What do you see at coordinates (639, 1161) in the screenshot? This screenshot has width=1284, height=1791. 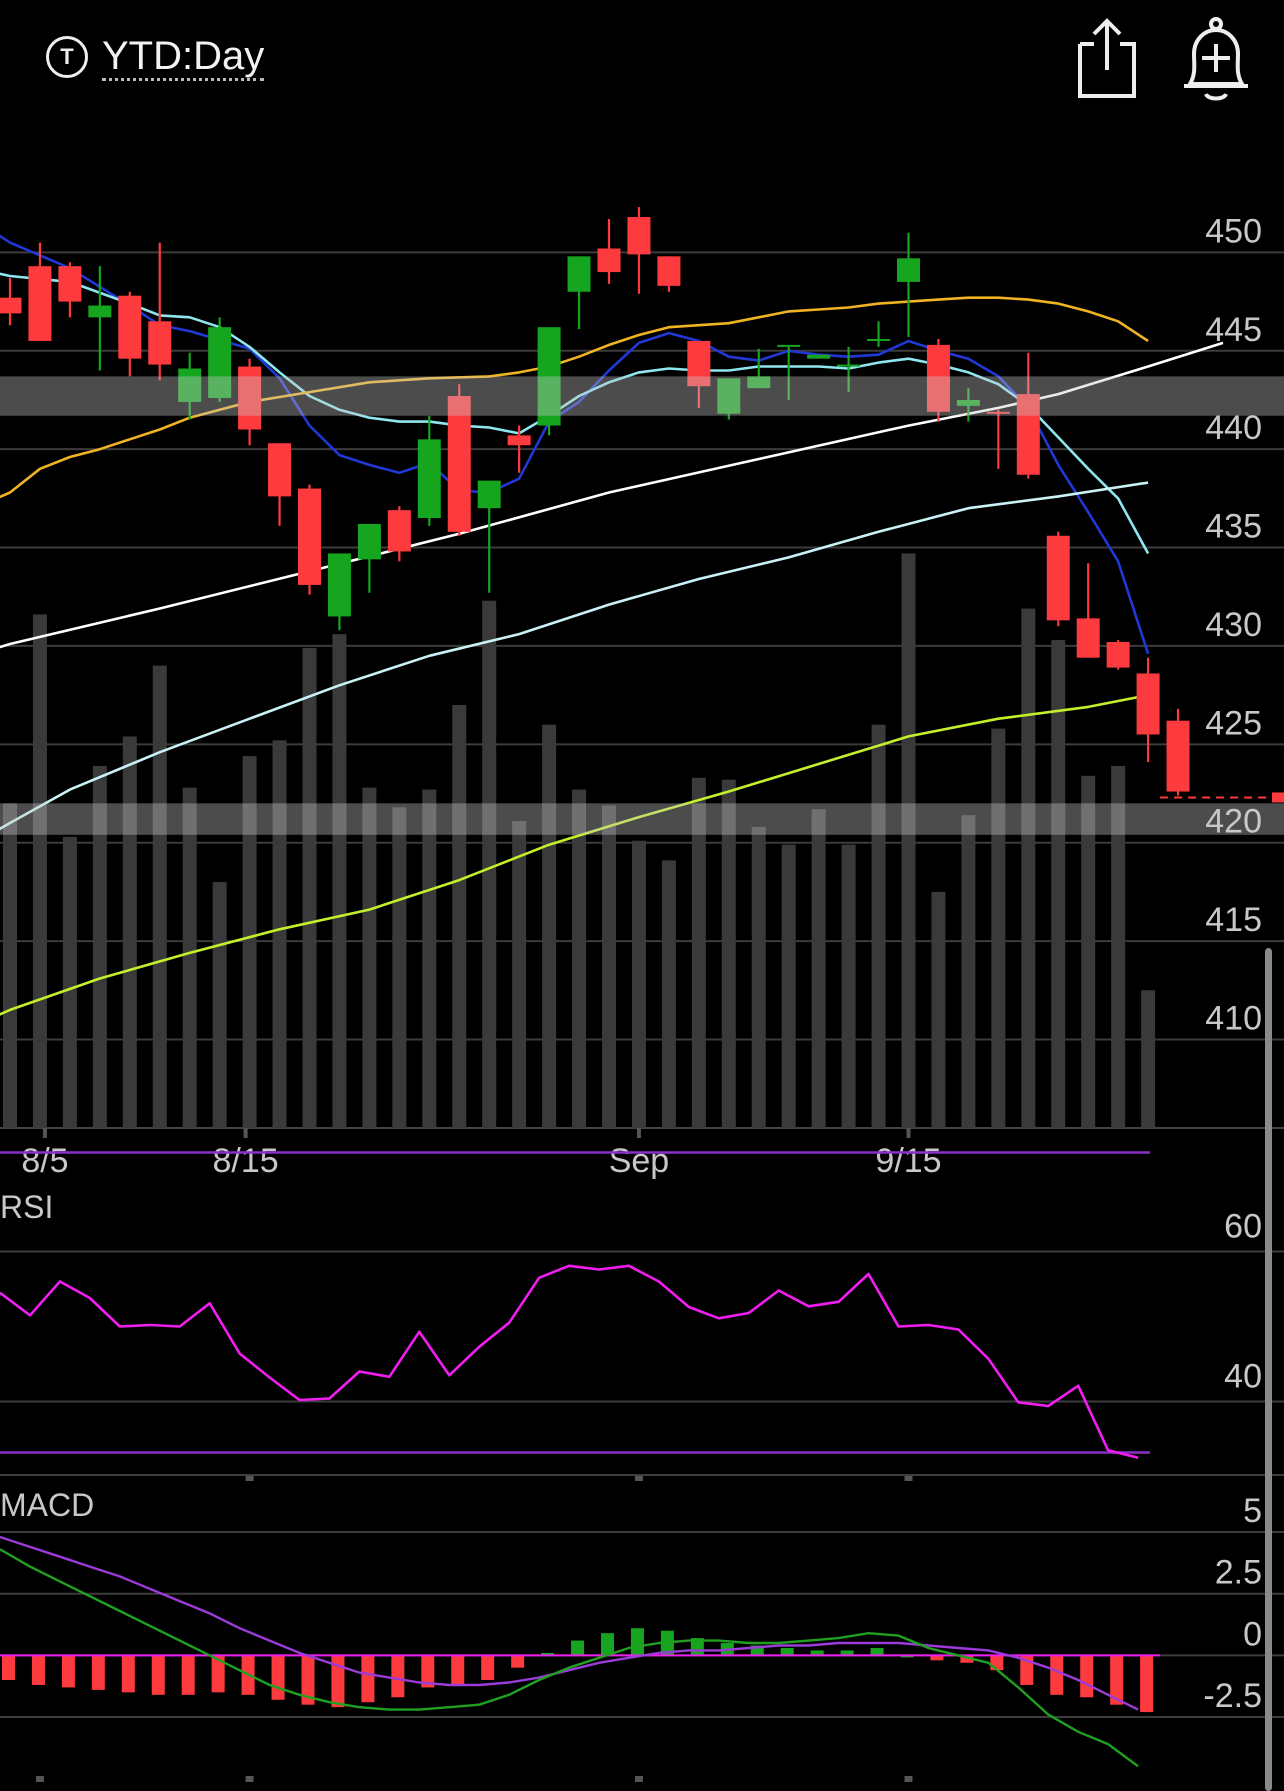 I see `date-label: Sep` at bounding box center [639, 1161].